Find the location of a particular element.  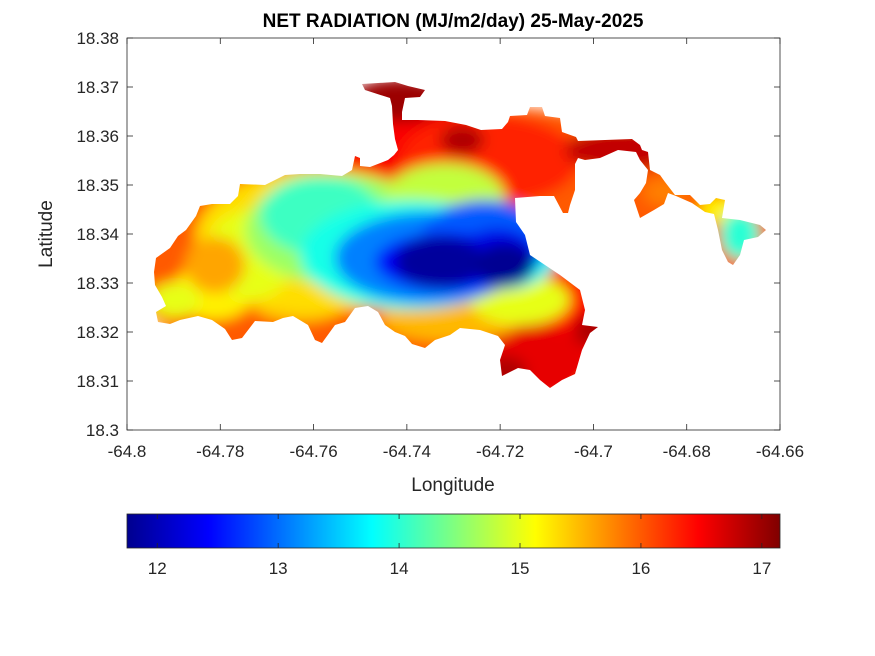

y-tick-label: 18.38 is located at coordinates (97, 38).